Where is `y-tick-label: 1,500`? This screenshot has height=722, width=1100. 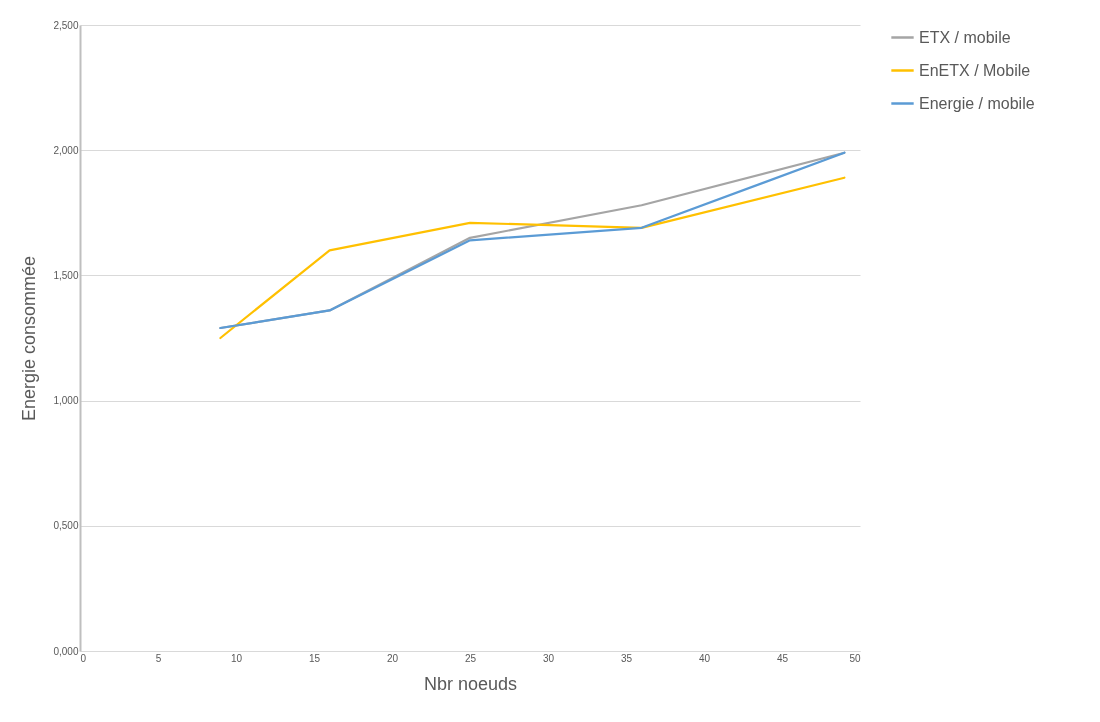
y-tick-label: 1,500 is located at coordinates (66, 275).